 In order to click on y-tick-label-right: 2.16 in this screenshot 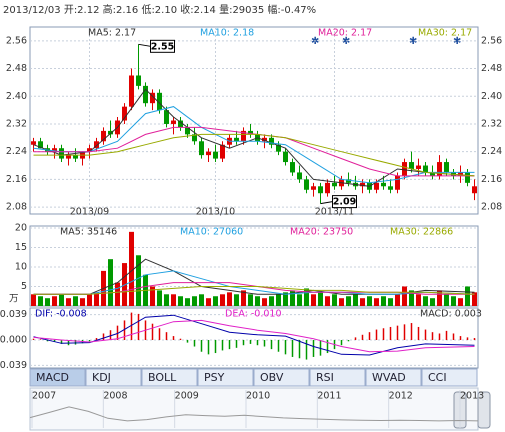, I will do `click(491, 179)`.